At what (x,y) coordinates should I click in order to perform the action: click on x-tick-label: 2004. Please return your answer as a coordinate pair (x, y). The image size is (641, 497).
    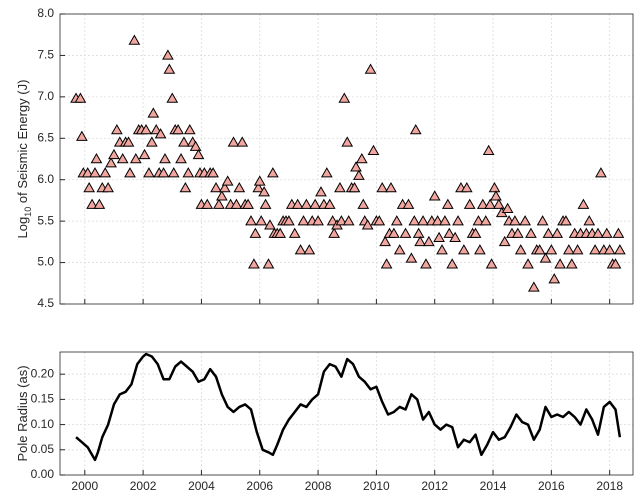
    Looking at the image, I should click on (201, 486).